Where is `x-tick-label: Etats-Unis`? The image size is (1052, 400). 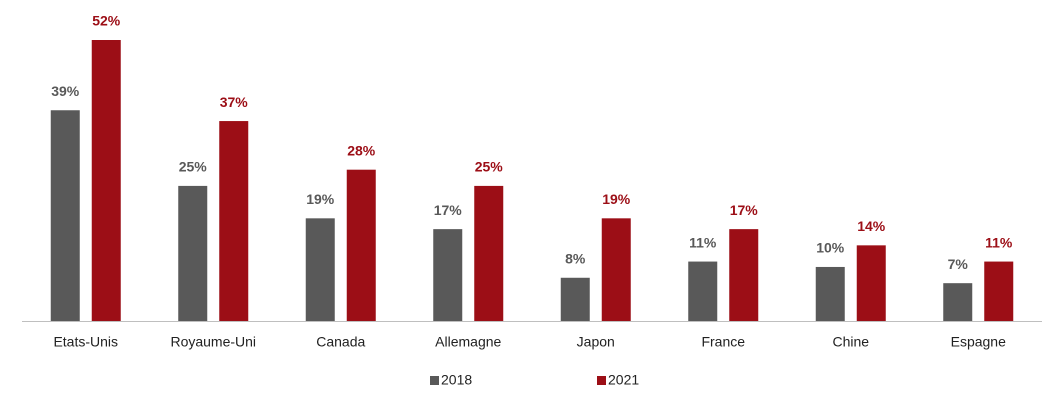
x-tick-label: Etats-Unis is located at coordinates (85, 342).